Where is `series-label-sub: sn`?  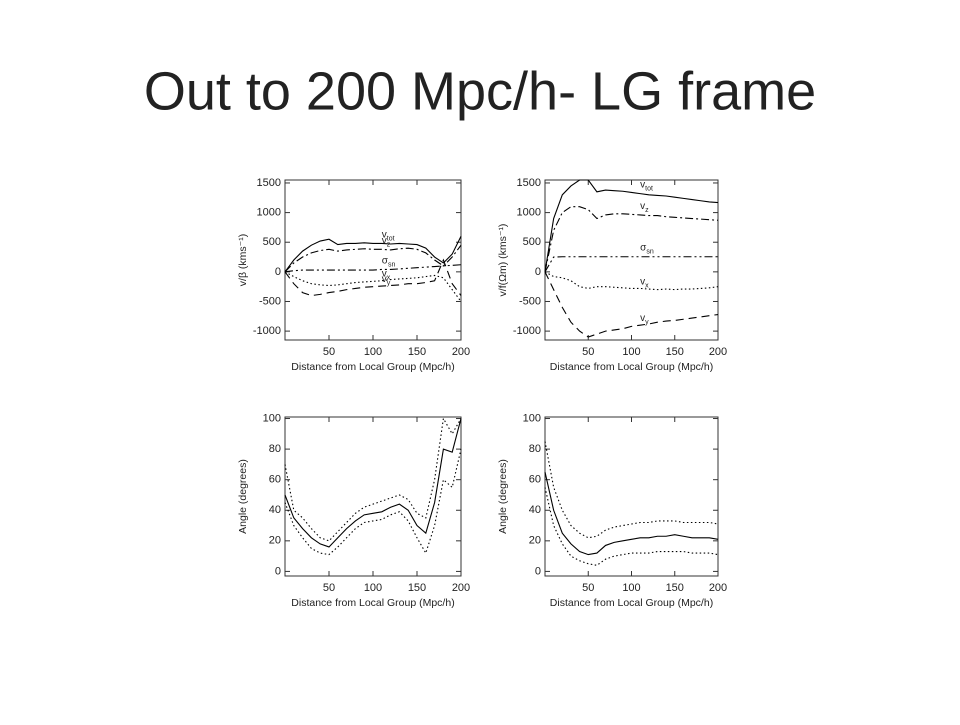 series-label-sub: sn is located at coordinates (392, 264).